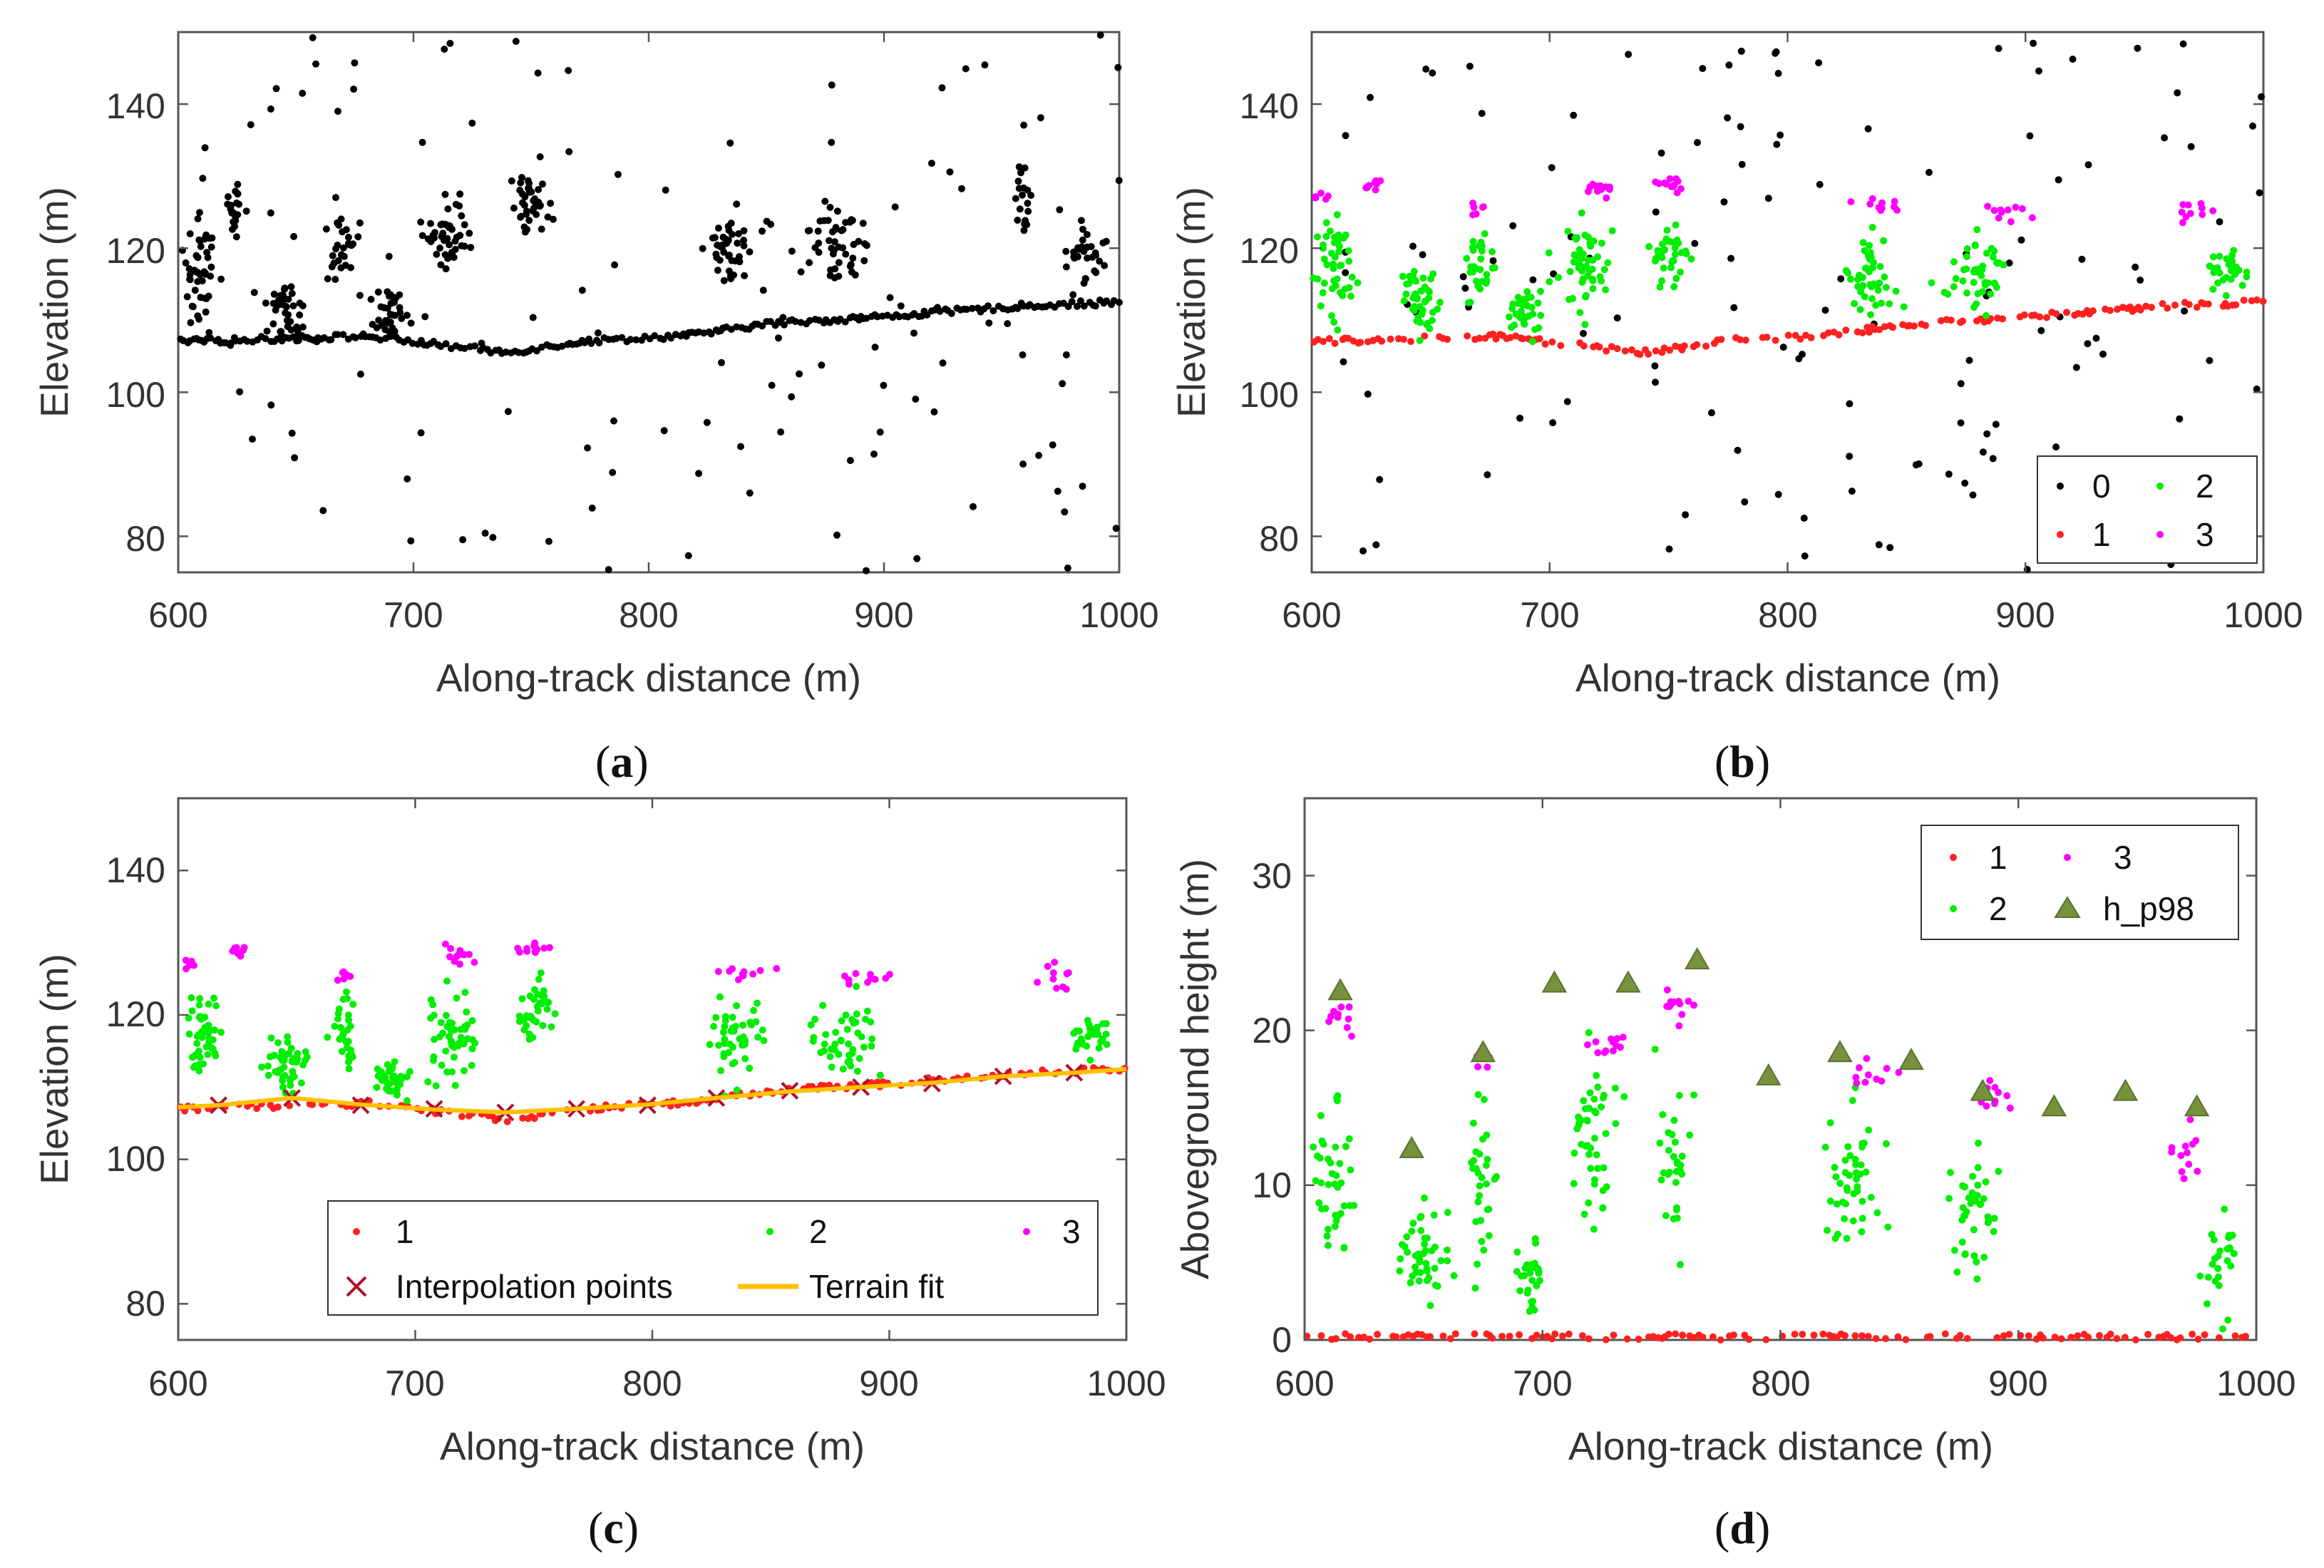  Describe the element at coordinates (2205, 487) in the screenshot. I see `legend-label-class-2: 2` at that location.